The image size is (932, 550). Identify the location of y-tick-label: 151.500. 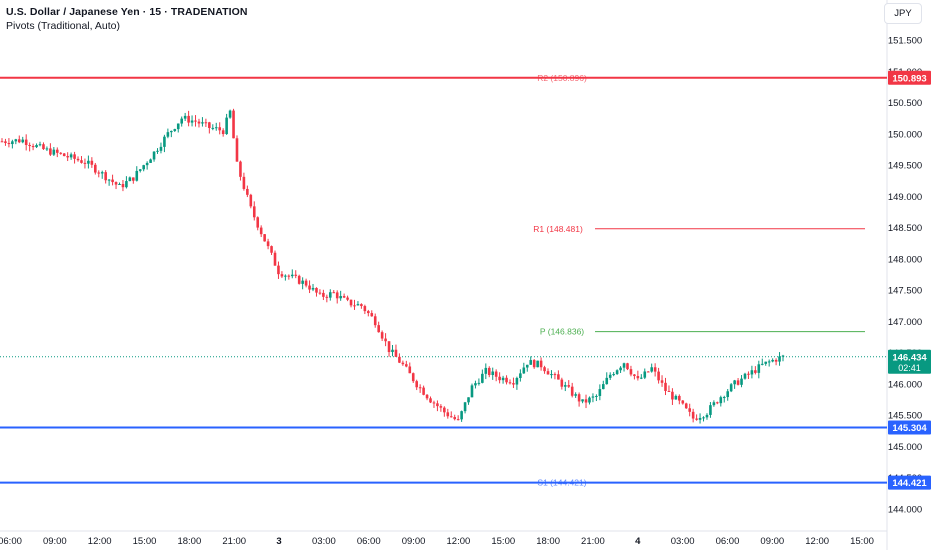
(905, 41).